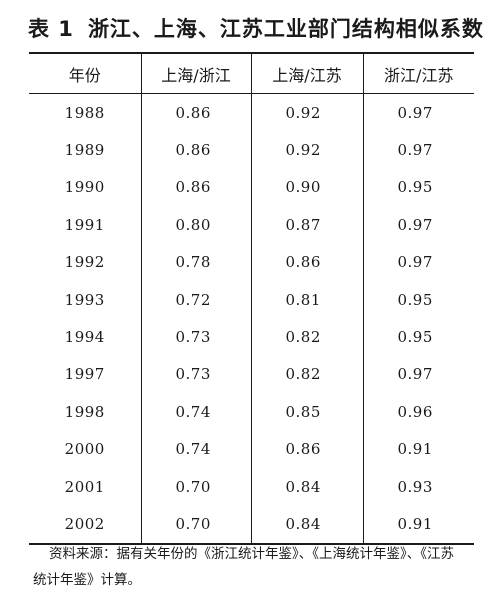  Describe the element at coordinates (84, 486) in the screenshot. I see `cell-year: 2001` at that location.